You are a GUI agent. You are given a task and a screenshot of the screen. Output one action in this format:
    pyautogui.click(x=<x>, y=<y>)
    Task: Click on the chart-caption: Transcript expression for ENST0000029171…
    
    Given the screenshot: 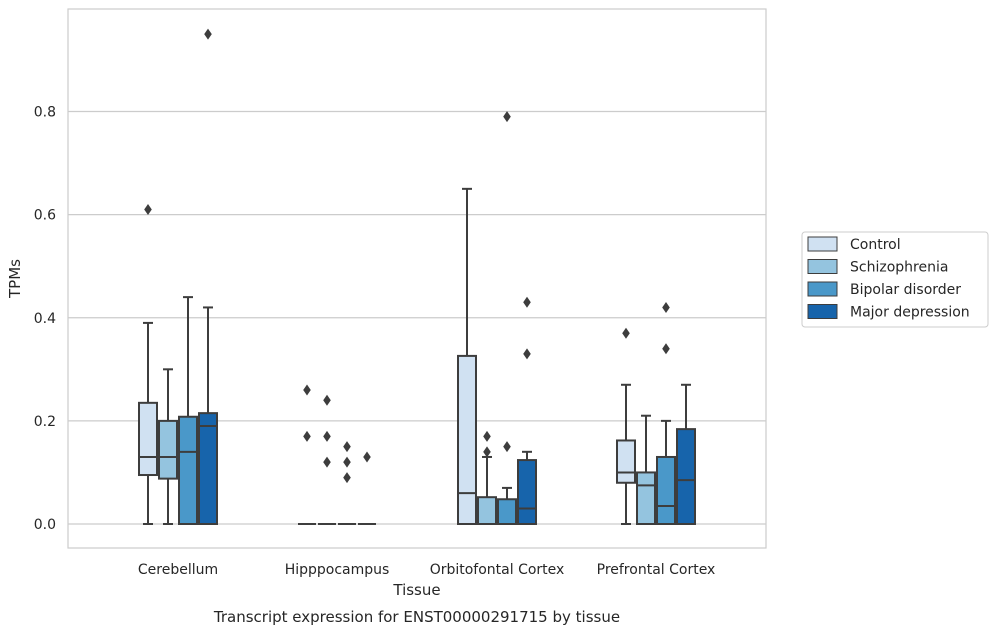 What is the action you would take?
    pyautogui.click(x=416, y=617)
    